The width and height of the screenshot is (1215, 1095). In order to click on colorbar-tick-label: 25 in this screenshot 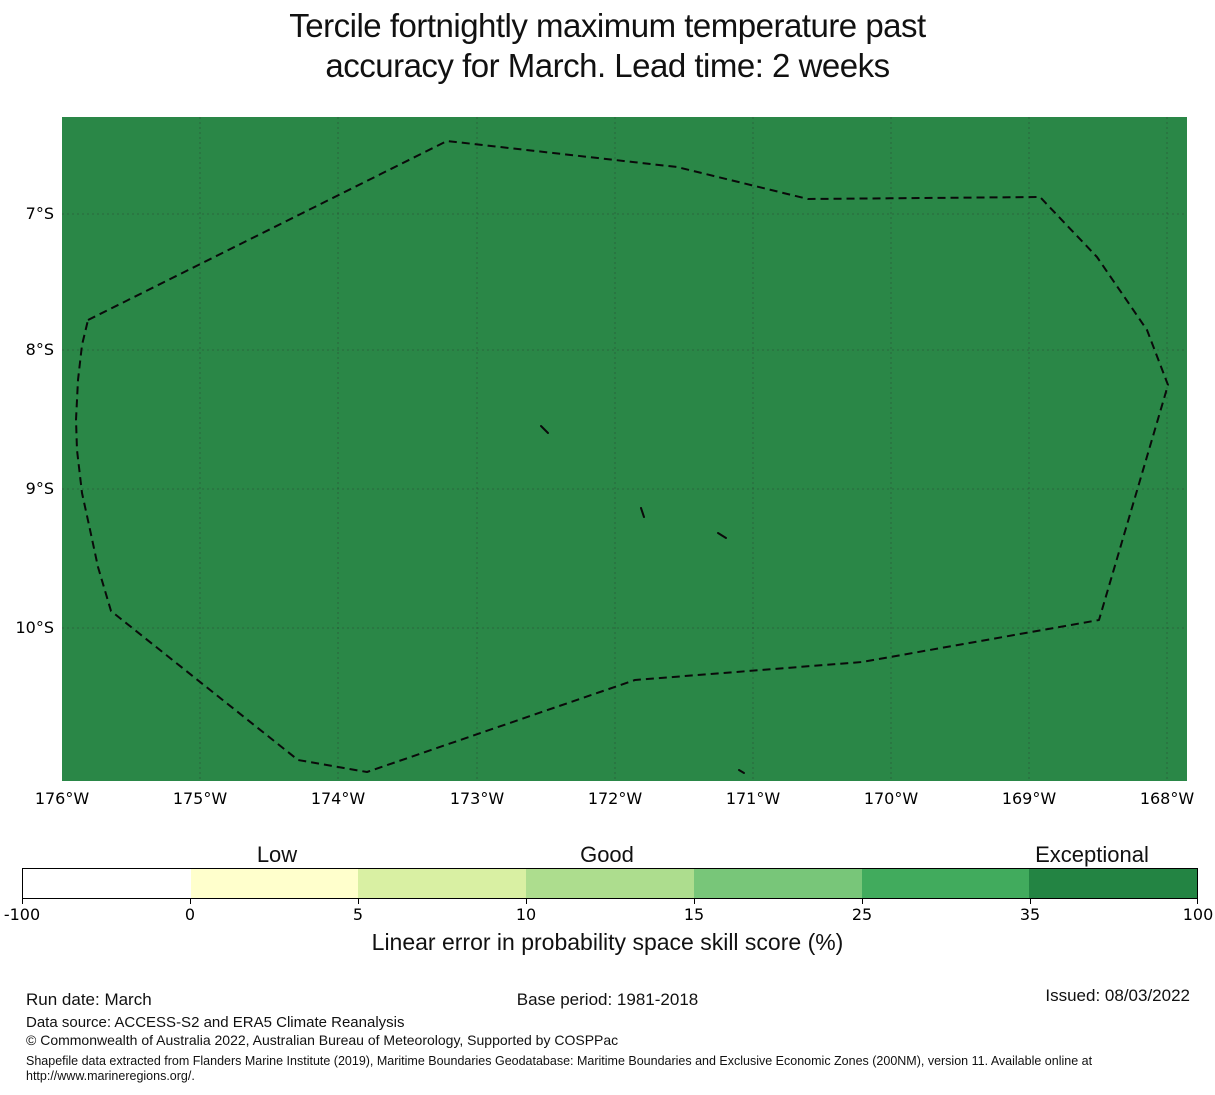, I will do `click(862, 914)`.